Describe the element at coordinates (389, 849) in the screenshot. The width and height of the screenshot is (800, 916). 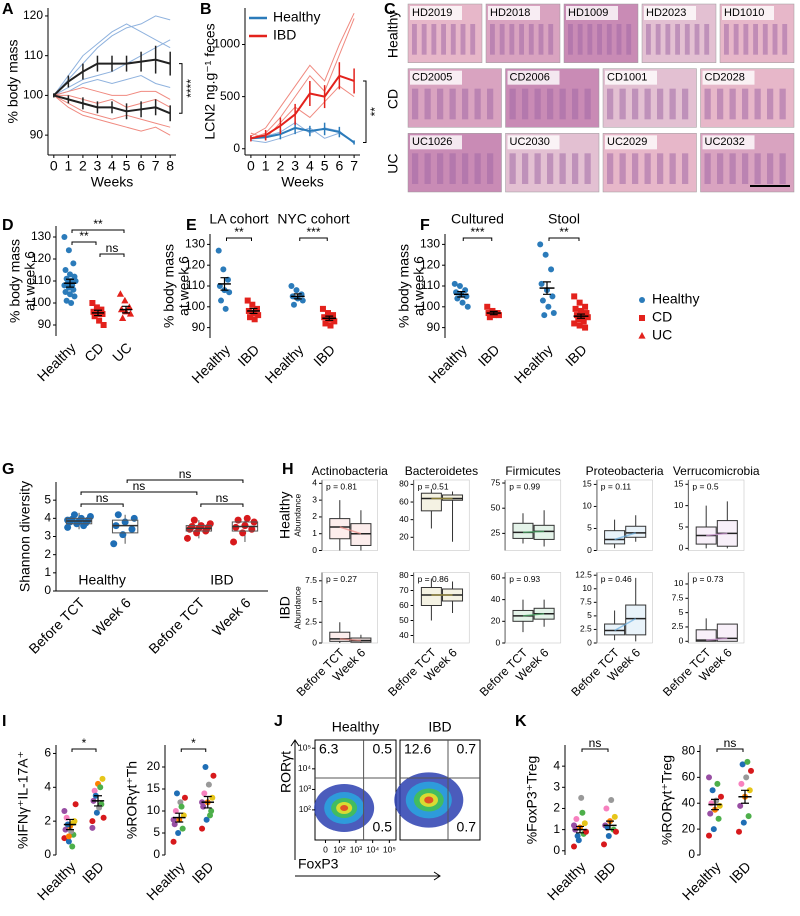
I see `x-tick-label: 10⁵` at that location.